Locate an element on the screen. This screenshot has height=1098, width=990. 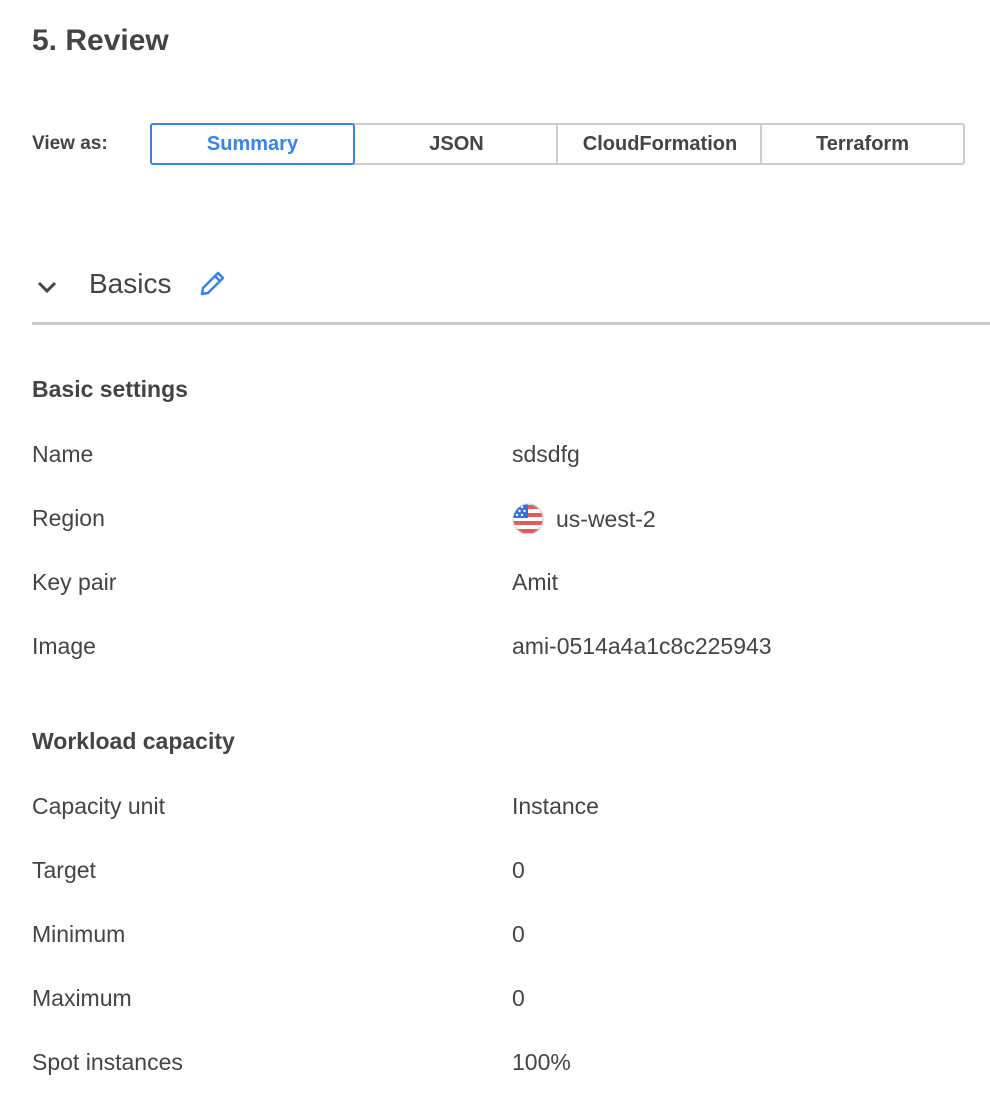
us-flag-icon is located at coordinates (528, 519).